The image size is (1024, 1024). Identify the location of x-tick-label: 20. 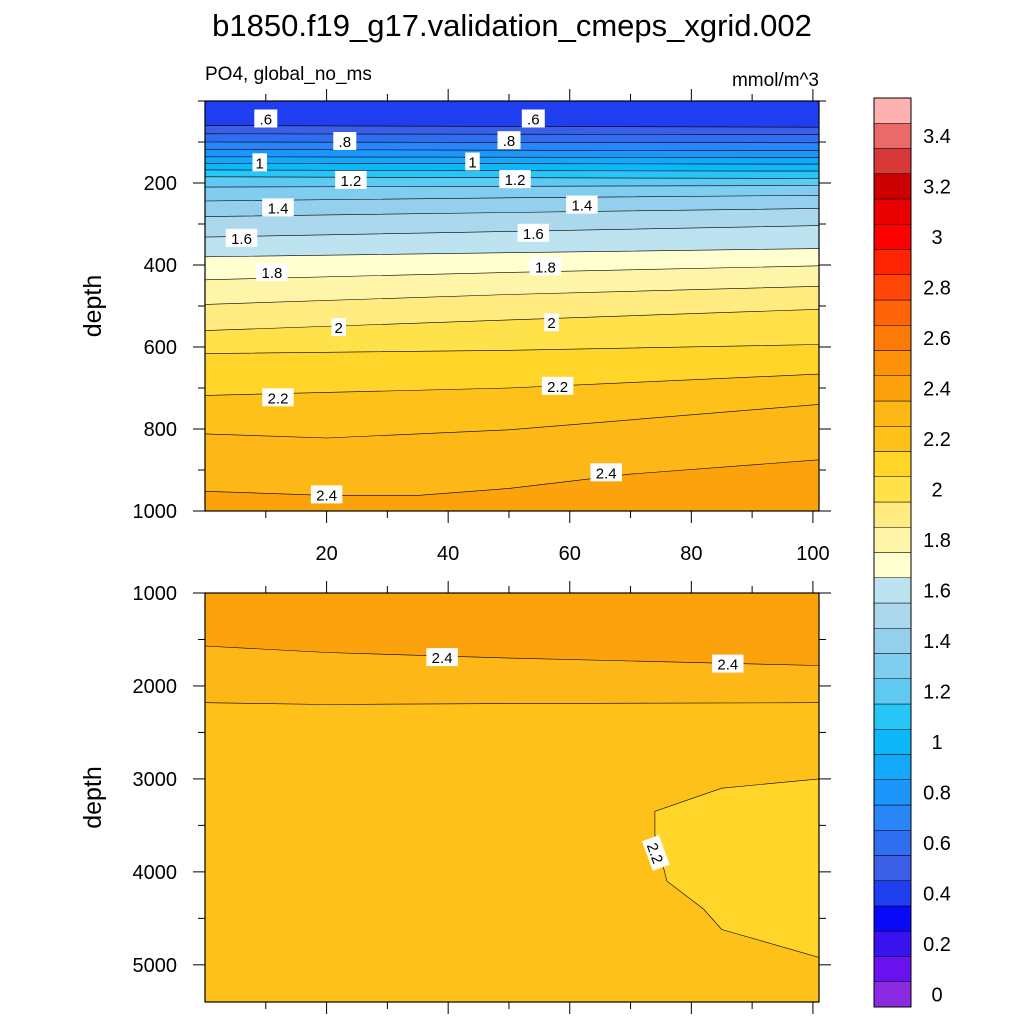
(326, 554).